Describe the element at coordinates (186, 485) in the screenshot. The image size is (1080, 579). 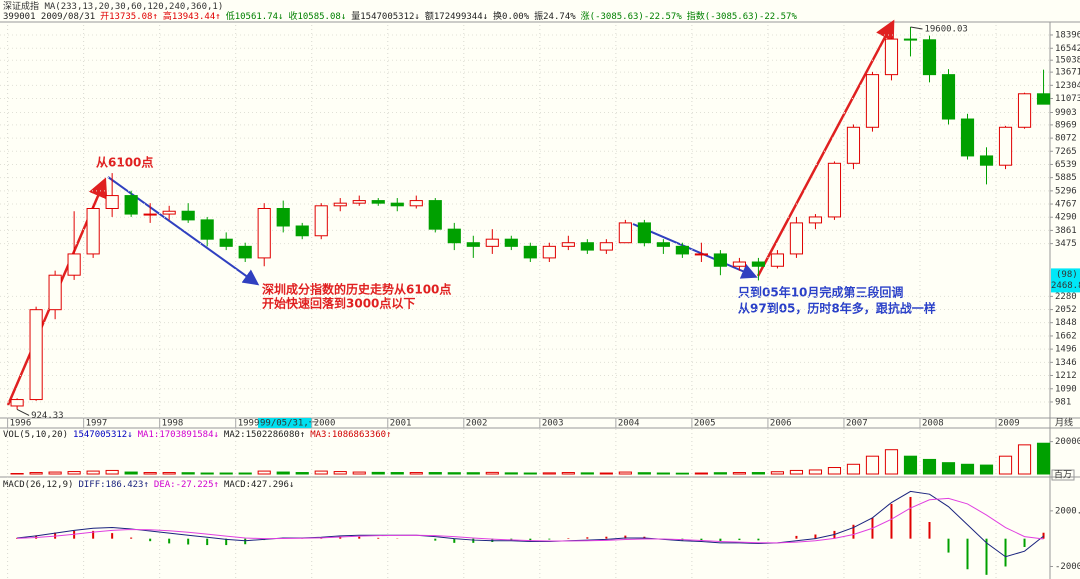
I see `legend-item: DEA:-27.225↑` at that location.